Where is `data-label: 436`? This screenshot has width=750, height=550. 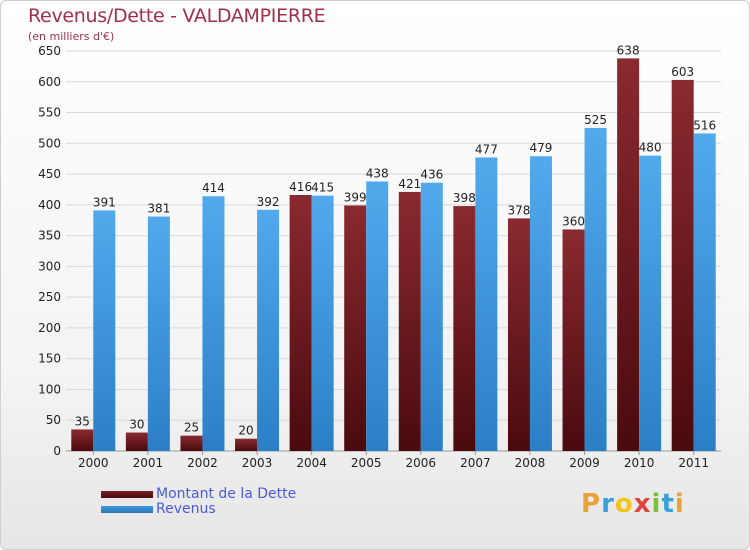 data-label: 436 is located at coordinates (431, 175).